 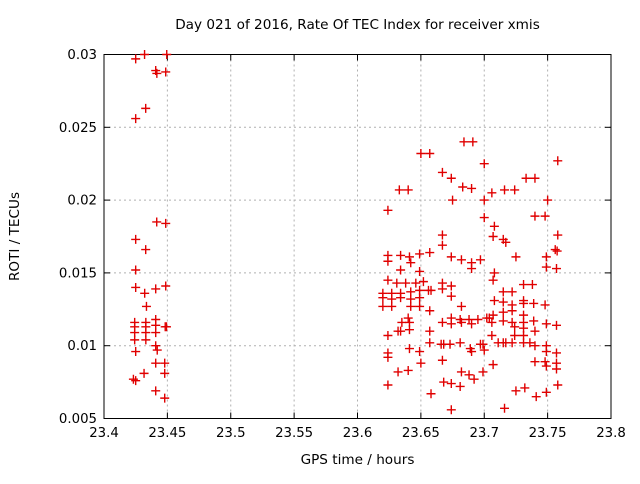 What do you see at coordinates (78, 128) in the screenshot?
I see `y-tick-label: 0.025` at bounding box center [78, 128].